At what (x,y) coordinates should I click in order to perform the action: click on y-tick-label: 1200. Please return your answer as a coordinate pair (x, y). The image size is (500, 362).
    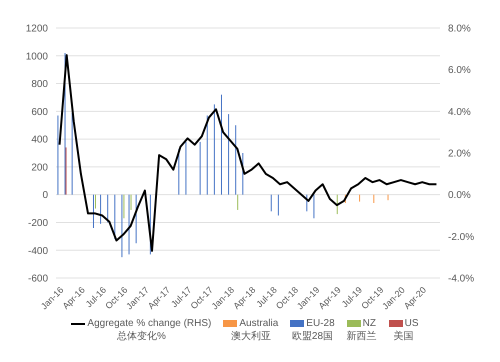
    Looking at the image, I should click on (37, 29).